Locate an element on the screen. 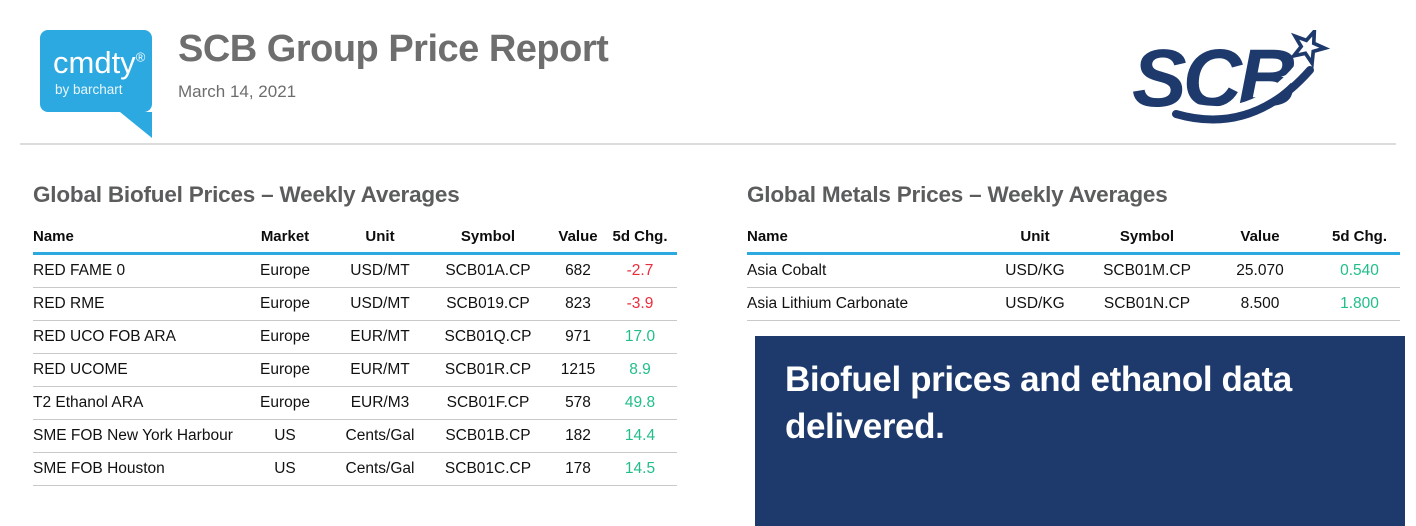 This screenshot has width=1416, height=526. header-divider is located at coordinates (708, 144).